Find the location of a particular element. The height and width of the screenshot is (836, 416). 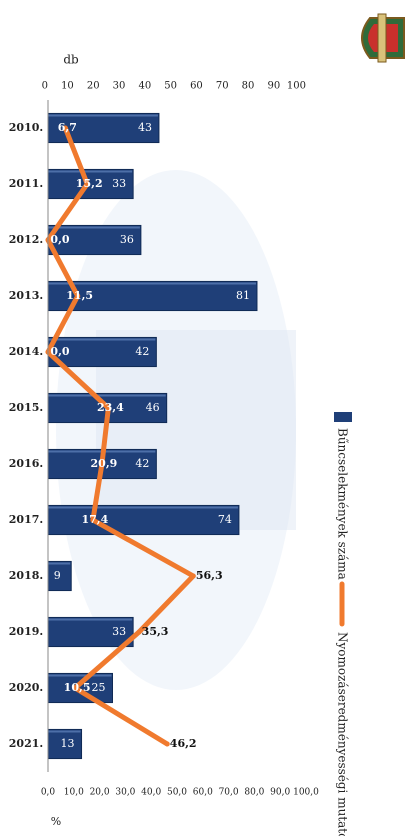

right-axis-unit: % is located at coordinates (56, 821).